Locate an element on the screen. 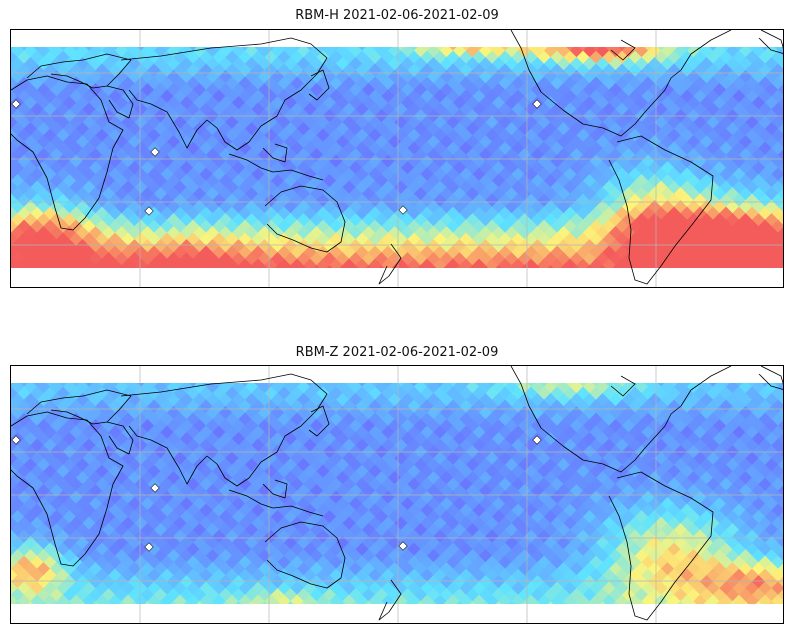 The image size is (794, 633). panel-title-top: RBM-H 2021-02-06-2021-02-09 is located at coordinates (397, 15).